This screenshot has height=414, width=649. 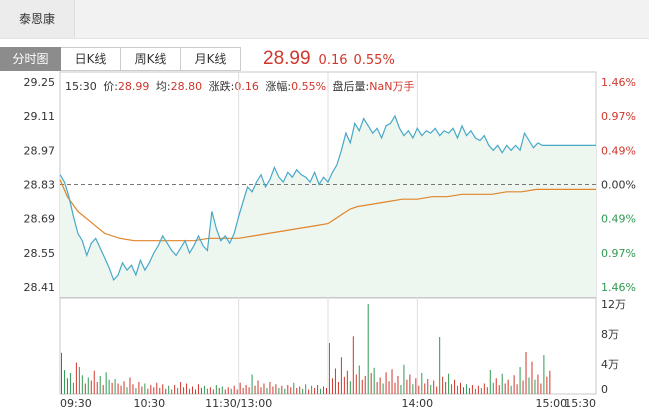 I want to click on info-volume-label: 盘后量:, so click(x=351, y=86).